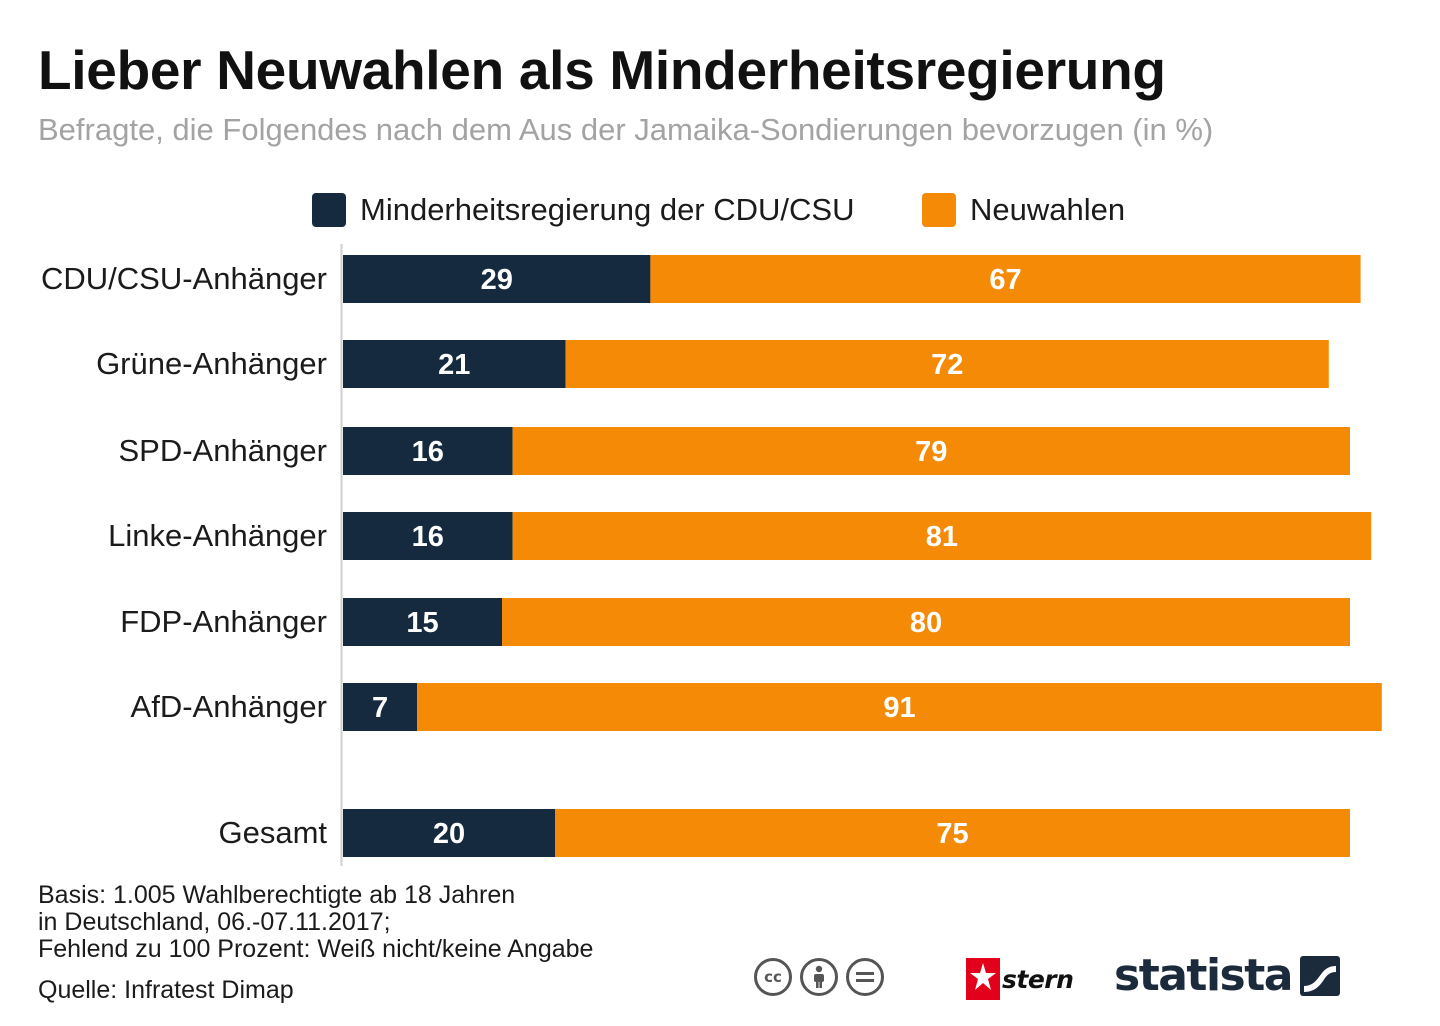  What do you see at coordinates (166, 990) in the screenshot?
I see `source-note: Quelle: Infratest Dimap` at bounding box center [166, 990].